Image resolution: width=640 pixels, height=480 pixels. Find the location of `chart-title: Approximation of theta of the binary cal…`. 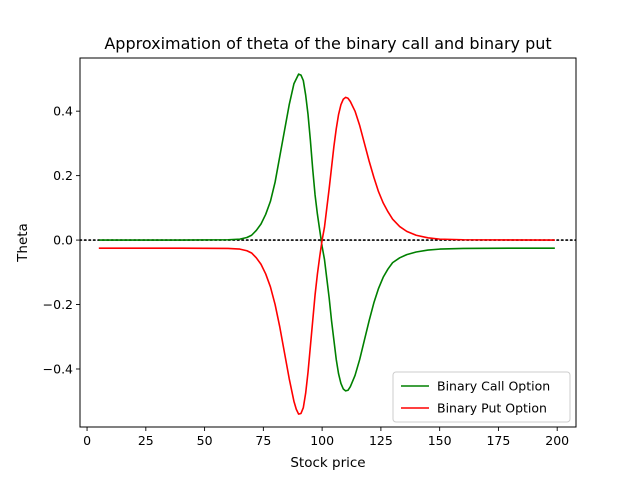

chart-title: Approximation of theta of the binary cal… is located at coordinates (327, 43).